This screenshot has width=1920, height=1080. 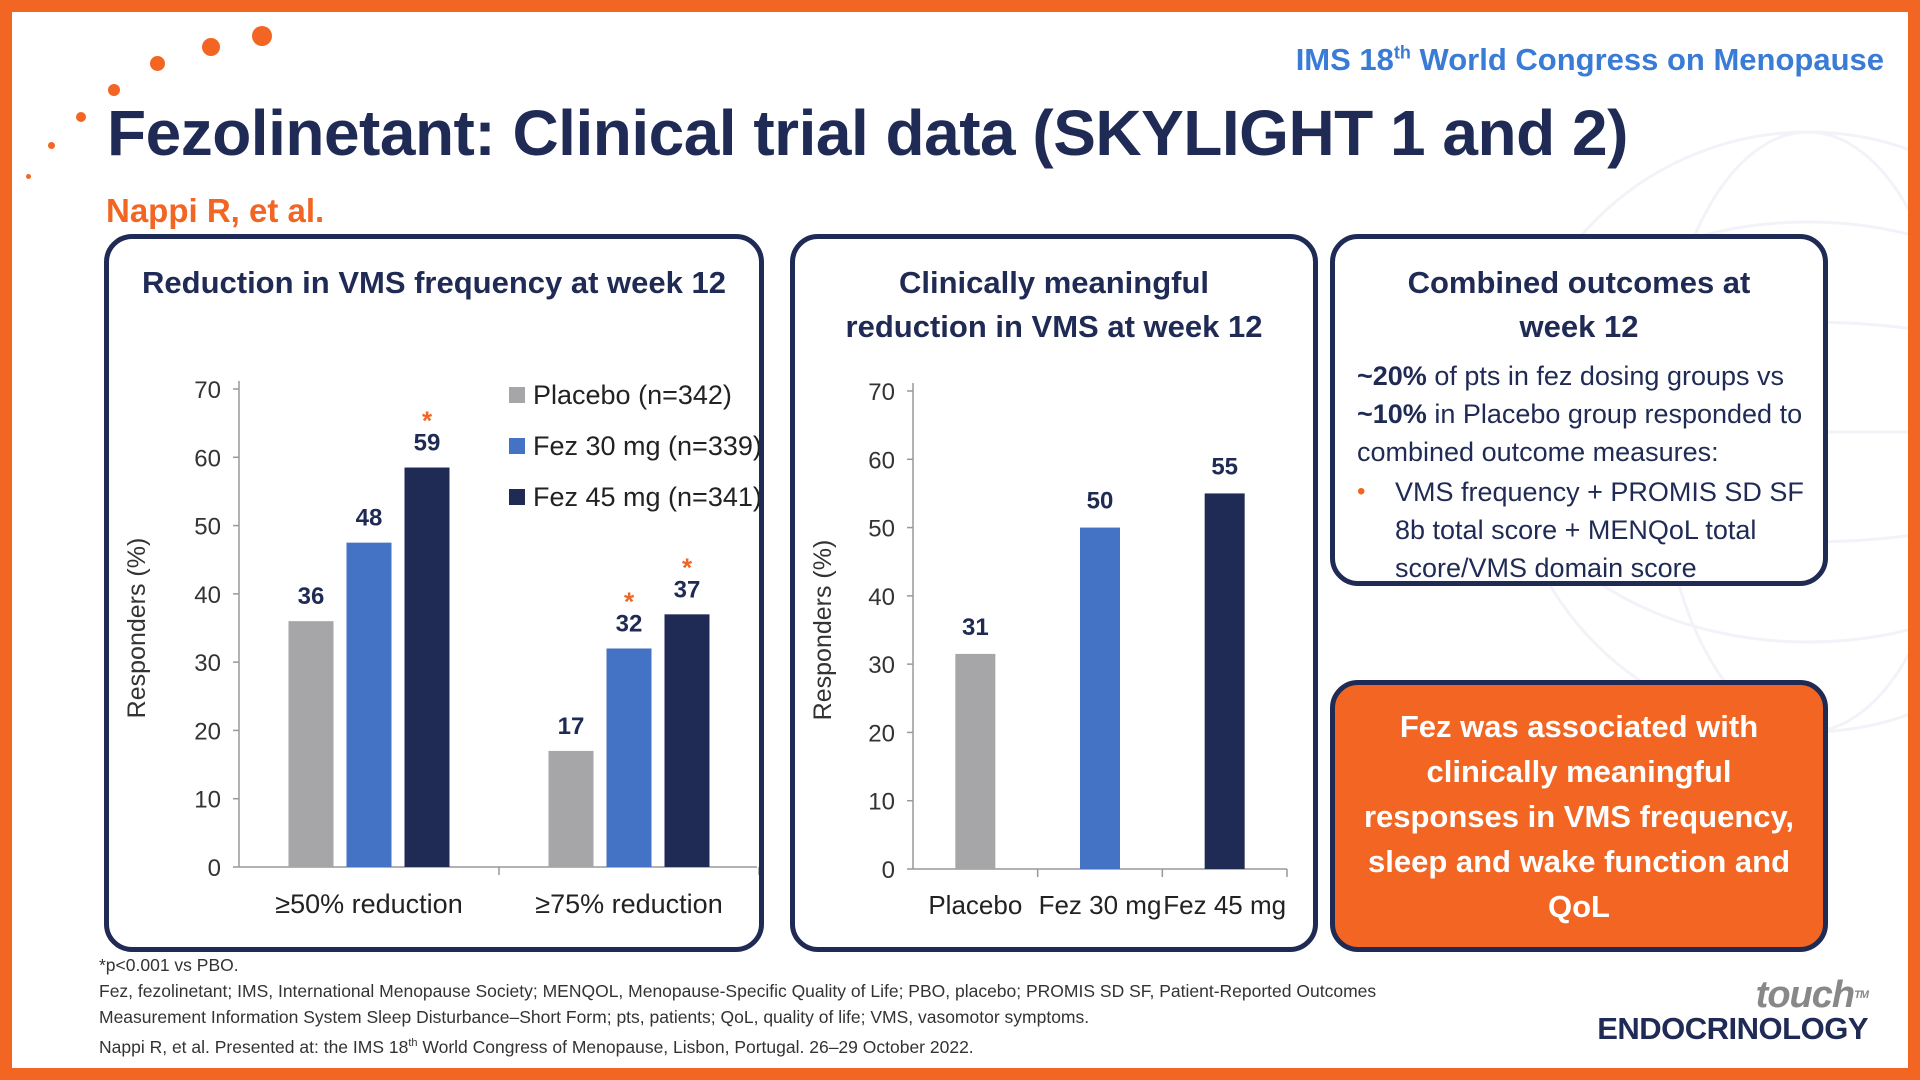 What do you see at coordinates (629, 623) in the screenshot?
I see `data-label: 32` at bounding box center [629, 623].